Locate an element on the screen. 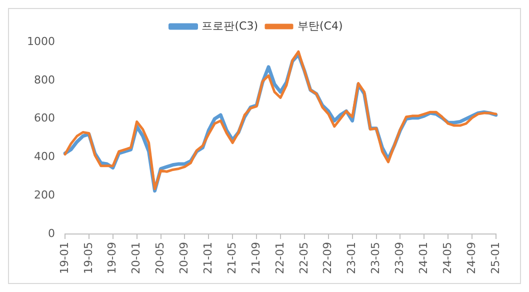 The height and width of the screenshot is (292, 529). x-tick-label: 23-05 is located at coordinates (375, 258).